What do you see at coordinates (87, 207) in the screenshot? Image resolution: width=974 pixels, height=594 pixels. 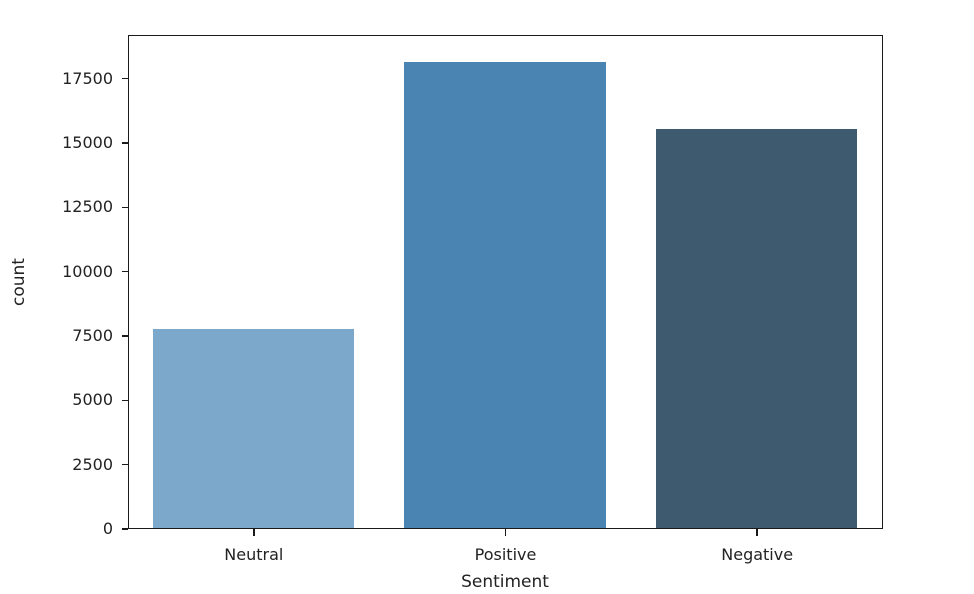 I see `y-tick-label: 12500` at bounding box center [87, 207].